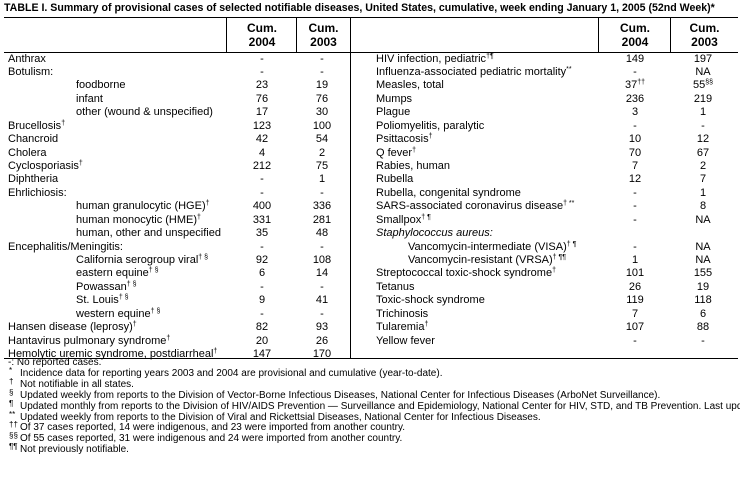 This screenshot has width=740, height=484. I want to click on value: 67, so click(703, 152).